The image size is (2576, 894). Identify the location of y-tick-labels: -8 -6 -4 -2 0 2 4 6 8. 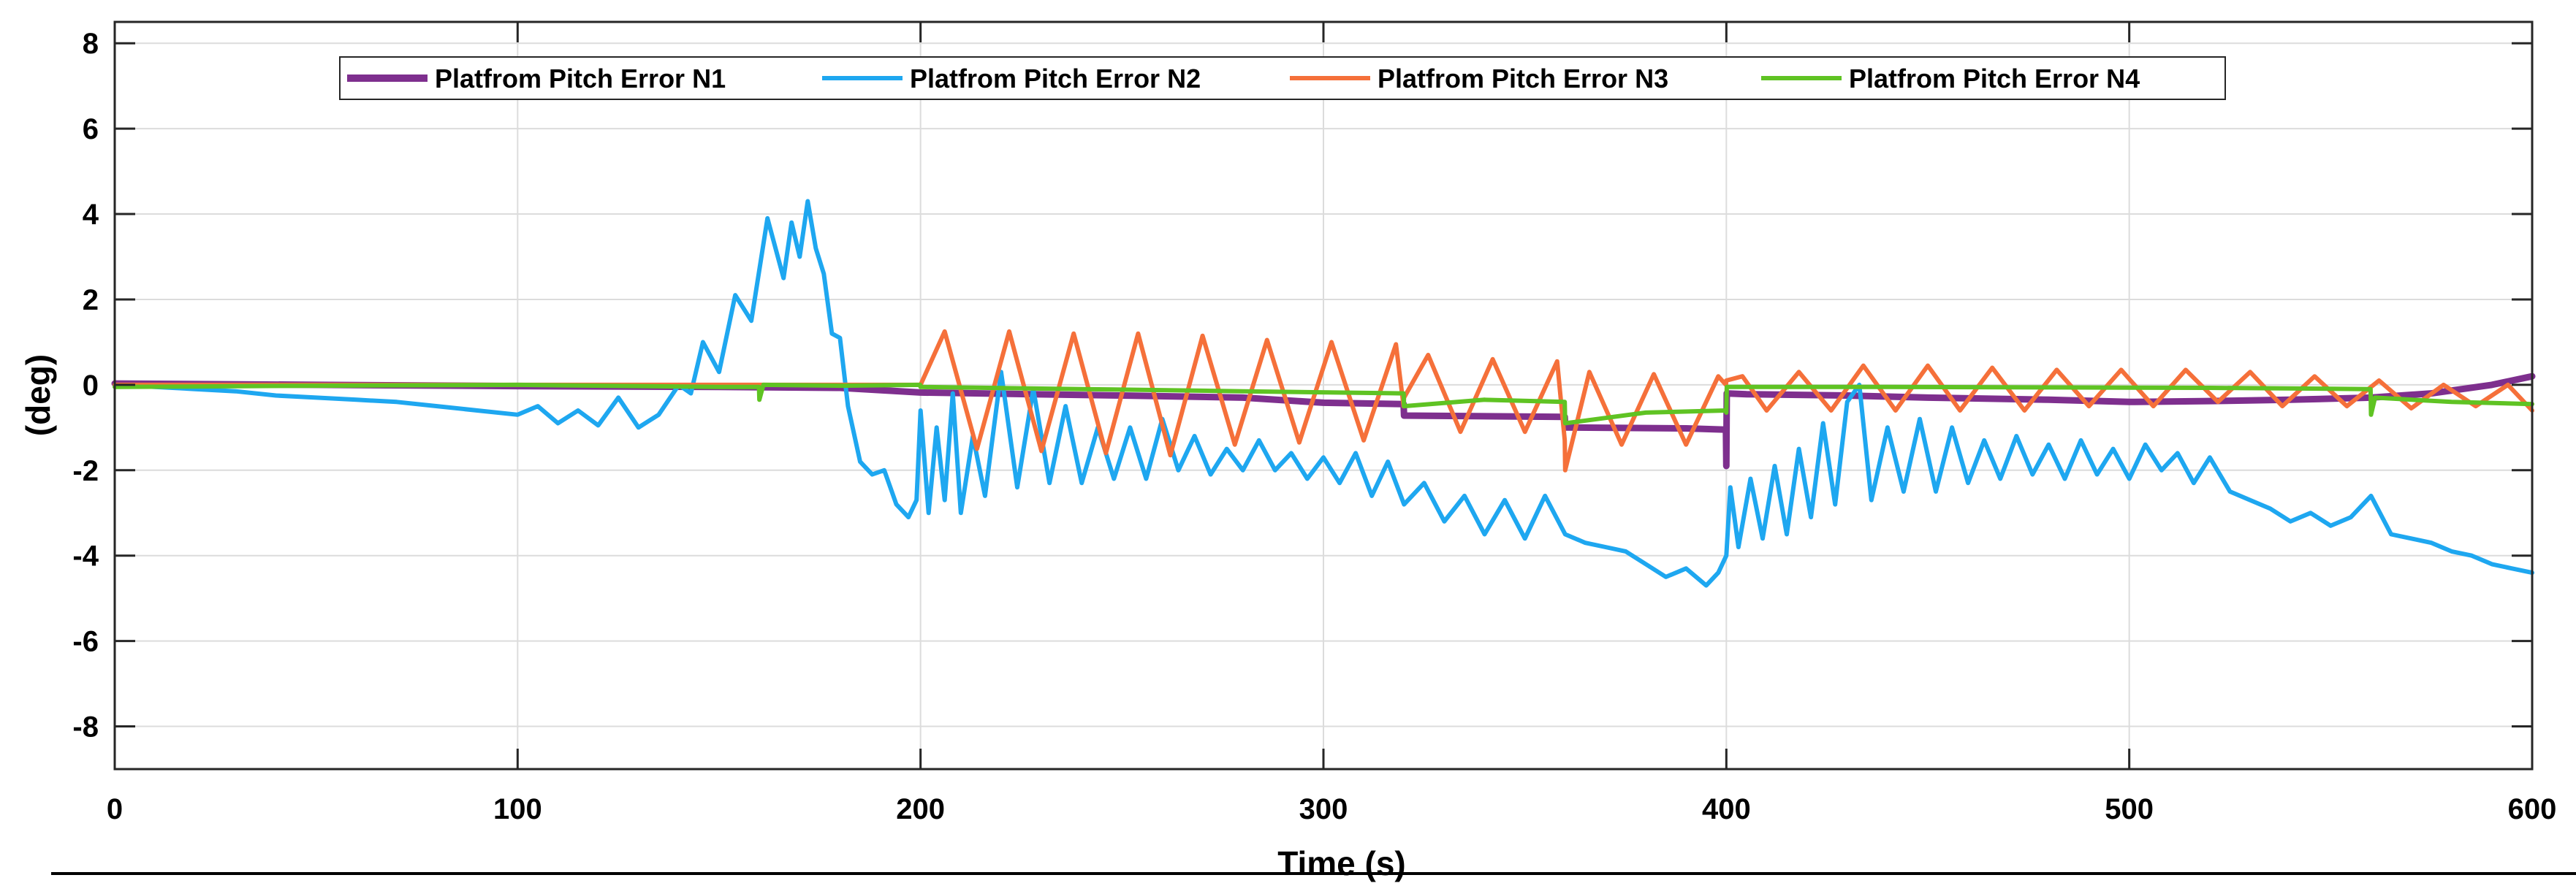
(86, 385).